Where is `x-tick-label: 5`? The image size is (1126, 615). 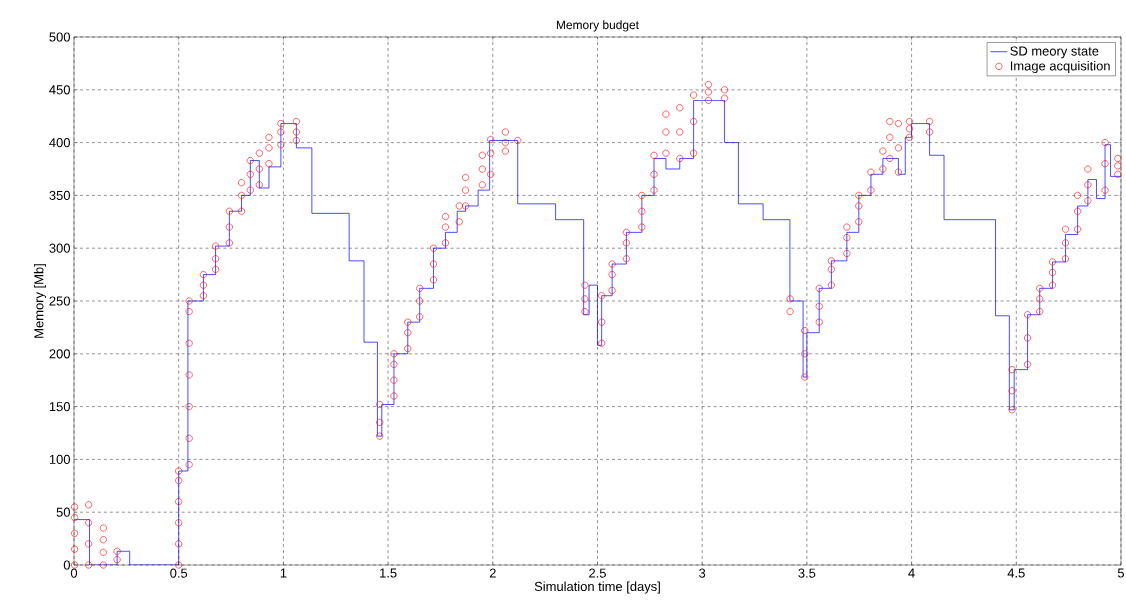 x-tick-label: 5 is located at coordinates (1121, 573).